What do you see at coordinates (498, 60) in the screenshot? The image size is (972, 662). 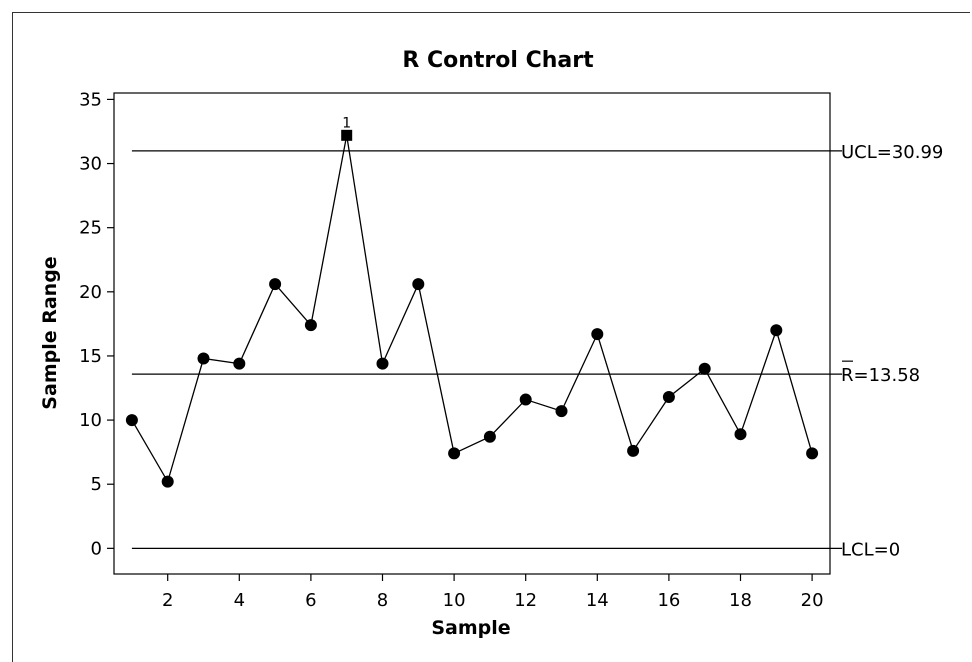 I see `chart-title: R Control Chart` at bounding box center [498, 60].